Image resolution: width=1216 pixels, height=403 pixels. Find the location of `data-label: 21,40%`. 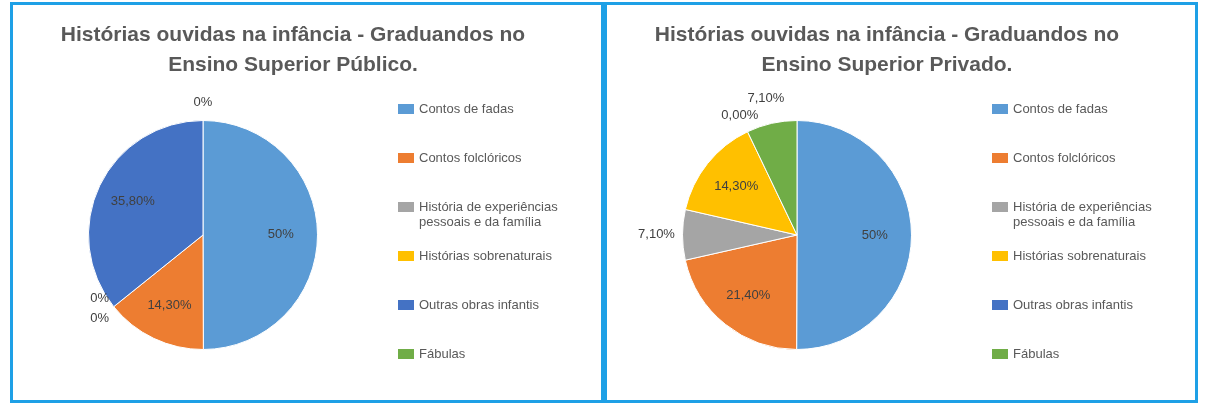

data-label: 21,40% is located at coordinates (748, 295).